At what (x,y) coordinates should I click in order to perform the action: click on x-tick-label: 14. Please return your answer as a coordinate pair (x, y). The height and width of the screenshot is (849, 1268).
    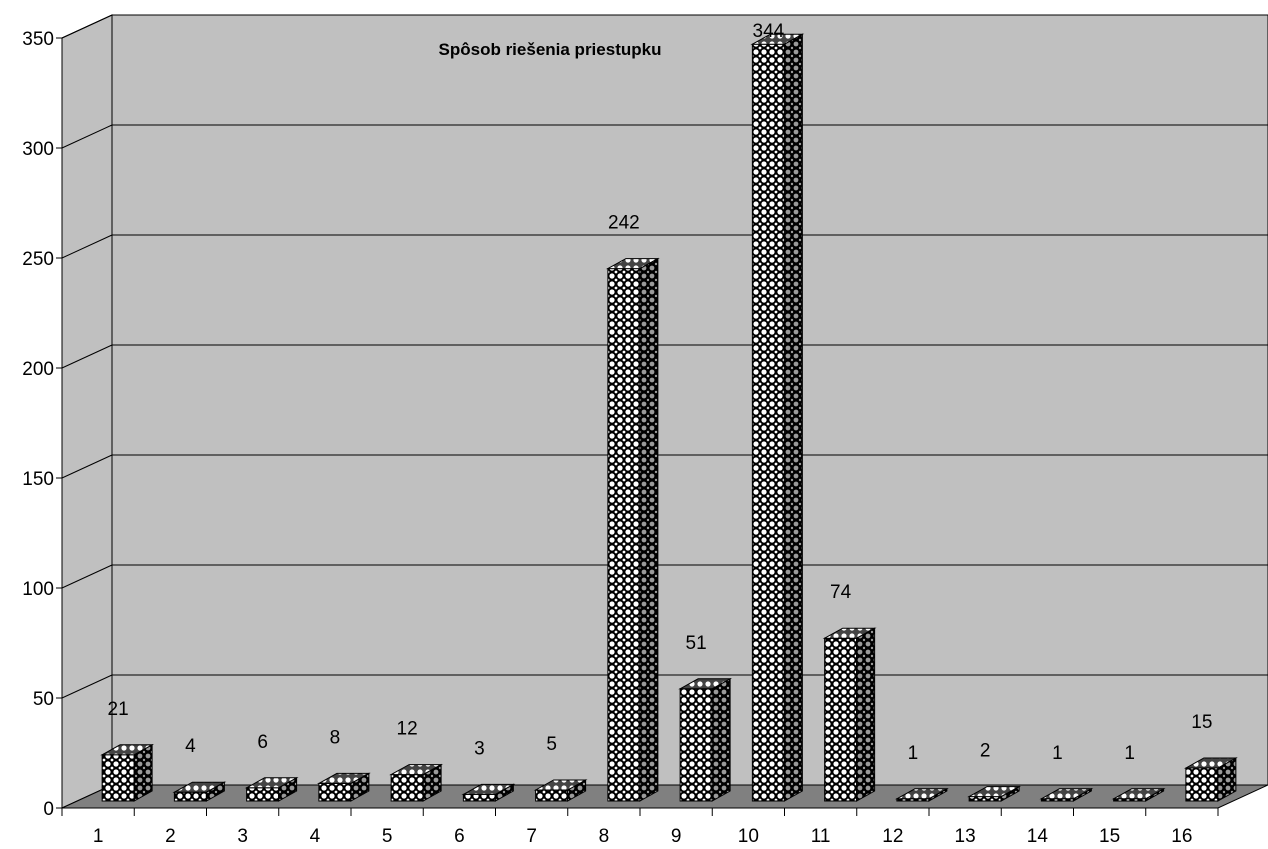
    Looking at the image, I should click on (1038, 836).